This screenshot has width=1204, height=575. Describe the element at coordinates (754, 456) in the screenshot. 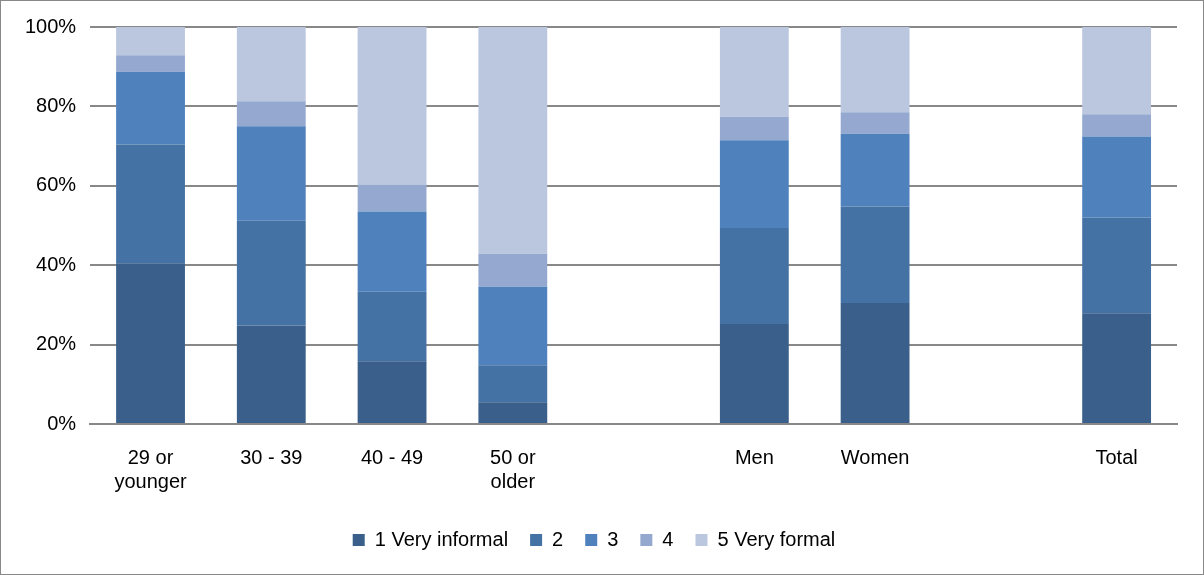

I see `x-tick-label: Men` at that location.